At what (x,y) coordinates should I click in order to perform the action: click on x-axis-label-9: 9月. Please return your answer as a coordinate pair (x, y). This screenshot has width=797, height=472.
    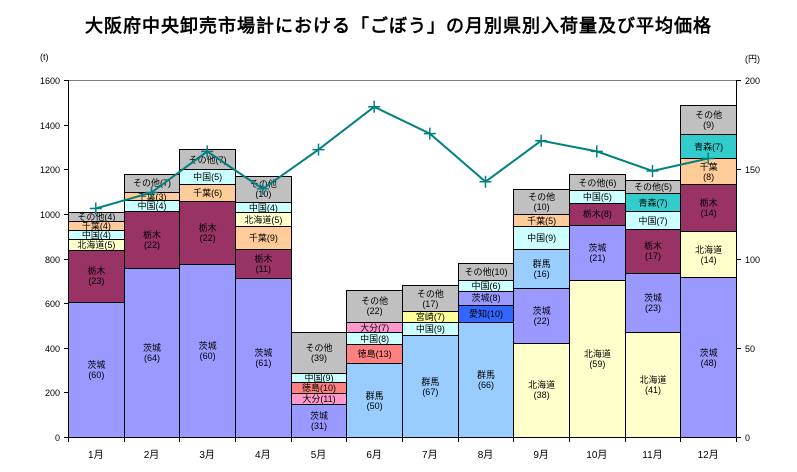
    Looking at the image, I should click on (541, 455).